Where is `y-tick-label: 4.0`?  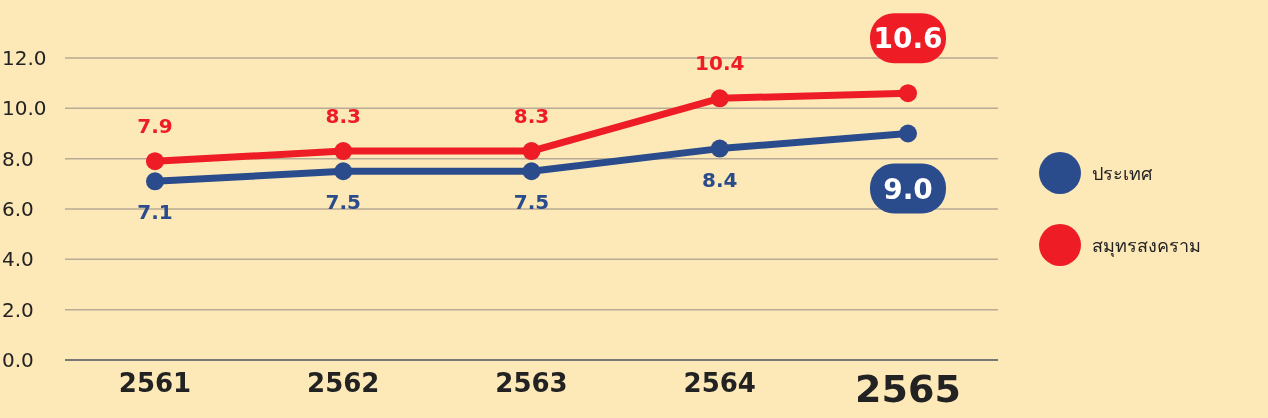
y-tick-label: 4.0 is located at coordinates (18, 259).